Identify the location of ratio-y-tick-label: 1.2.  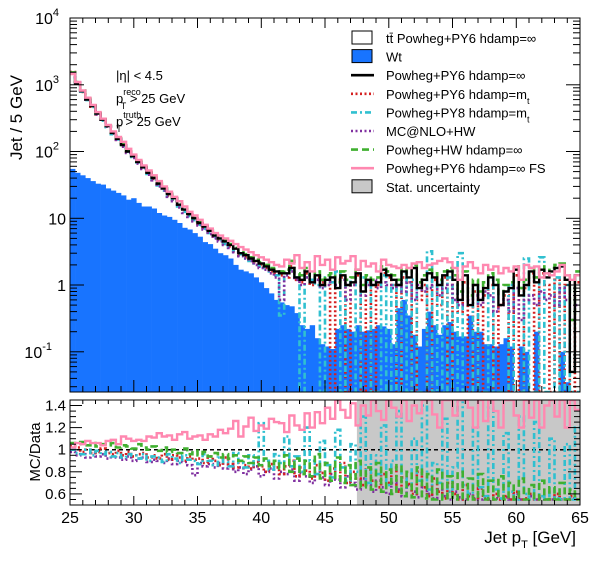
(55, 428).